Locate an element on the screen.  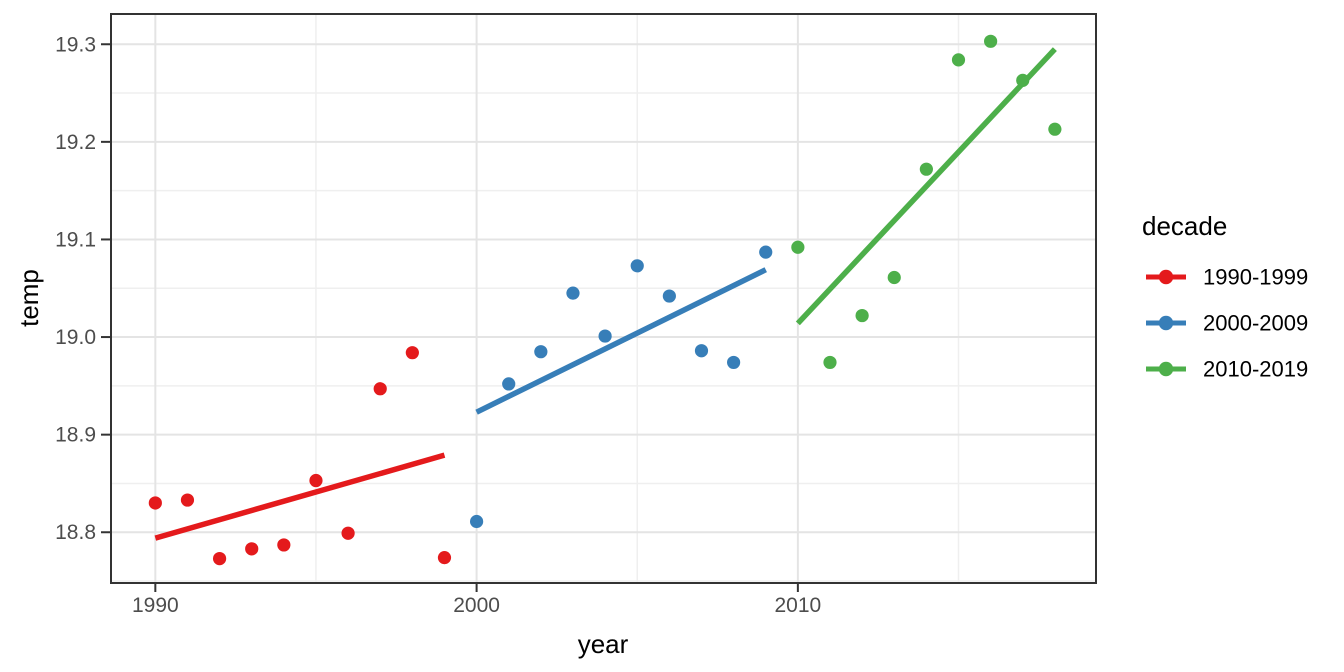
legend-label: 1990-1999 is located at coordinates (1255, 277).